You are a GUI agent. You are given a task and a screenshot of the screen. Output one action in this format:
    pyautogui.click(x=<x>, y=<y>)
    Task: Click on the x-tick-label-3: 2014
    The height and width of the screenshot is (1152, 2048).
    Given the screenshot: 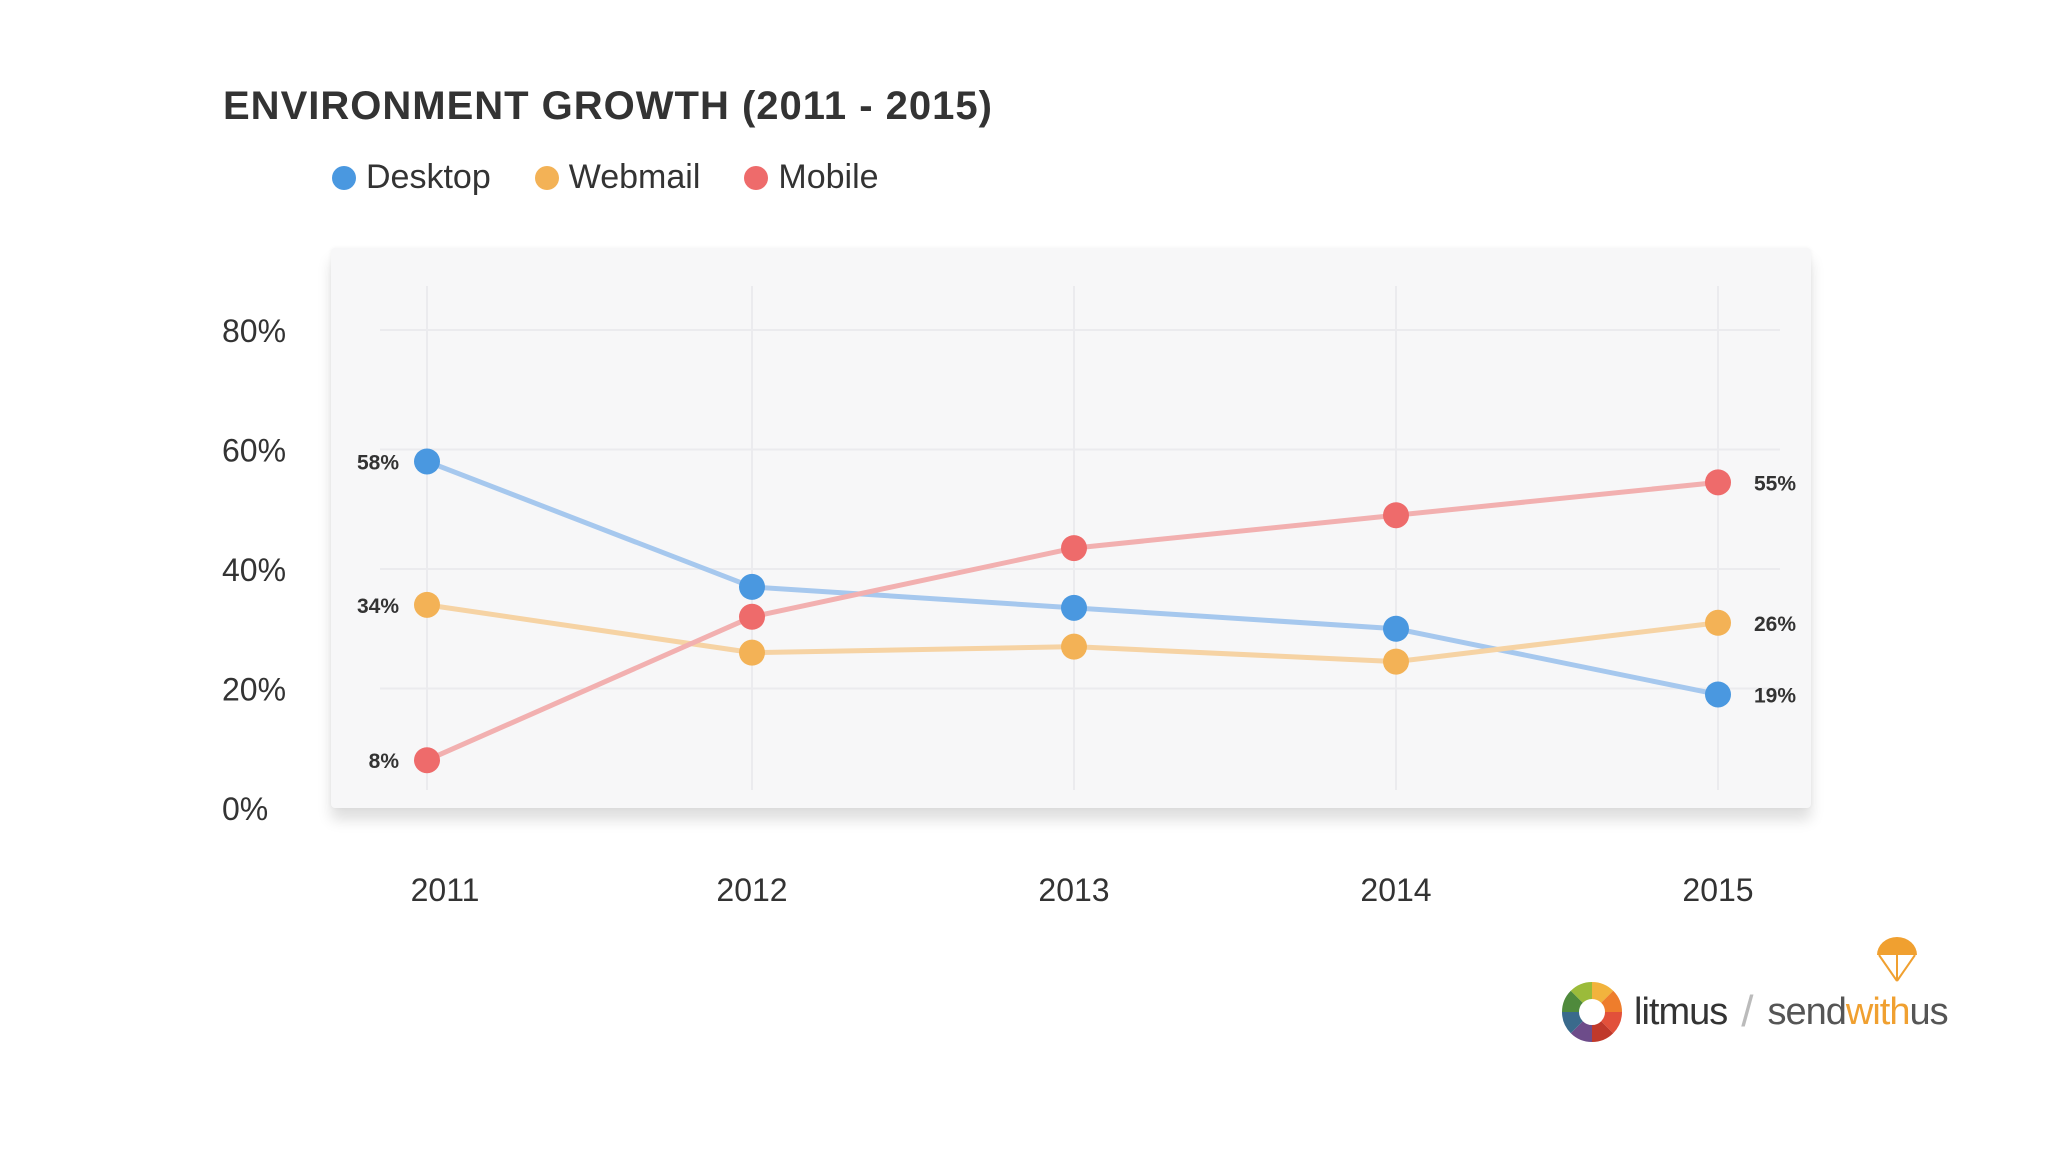 What is the action you would take?
    pyautogui.click(x=1395, y=890)
    